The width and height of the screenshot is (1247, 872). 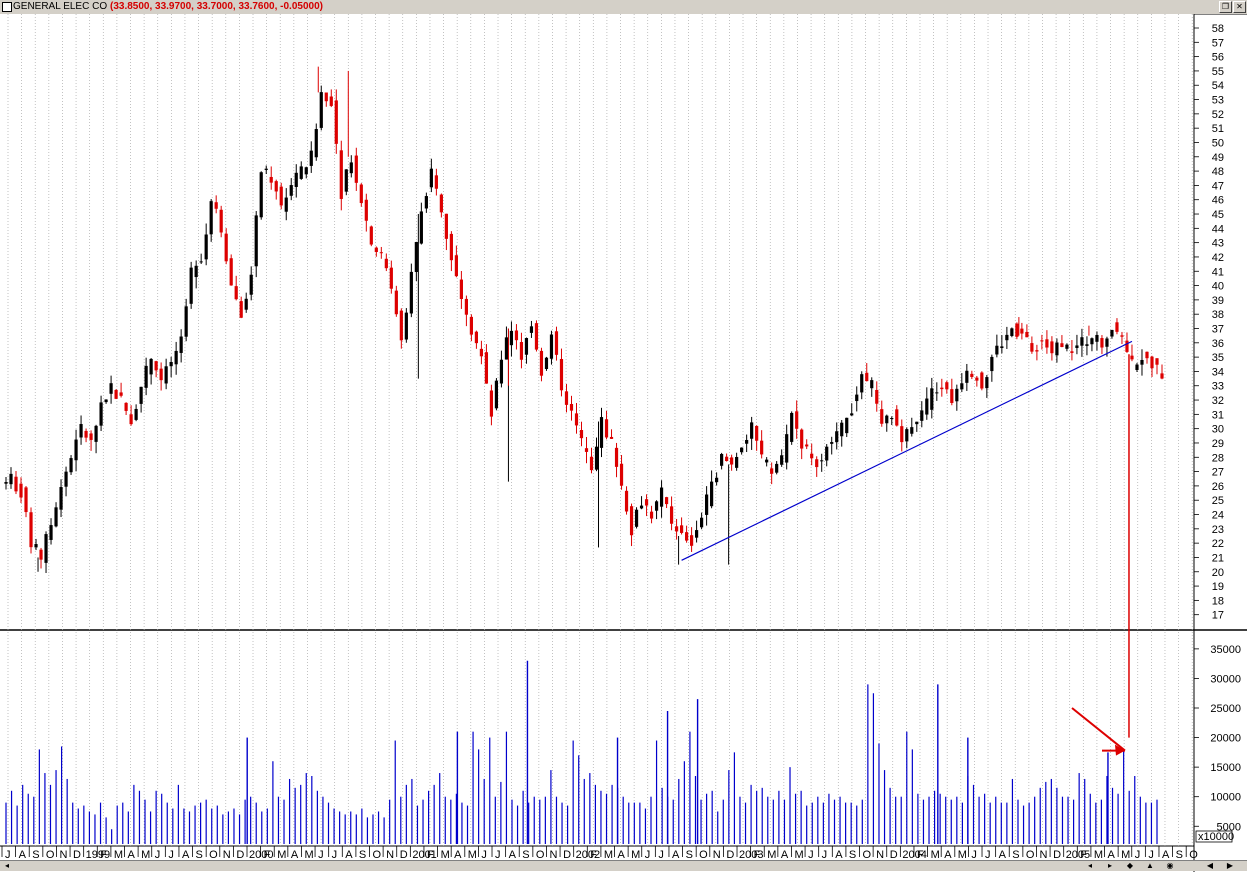 I want to click on scroll-left-icon: ◂, so click(x=6, y=865).